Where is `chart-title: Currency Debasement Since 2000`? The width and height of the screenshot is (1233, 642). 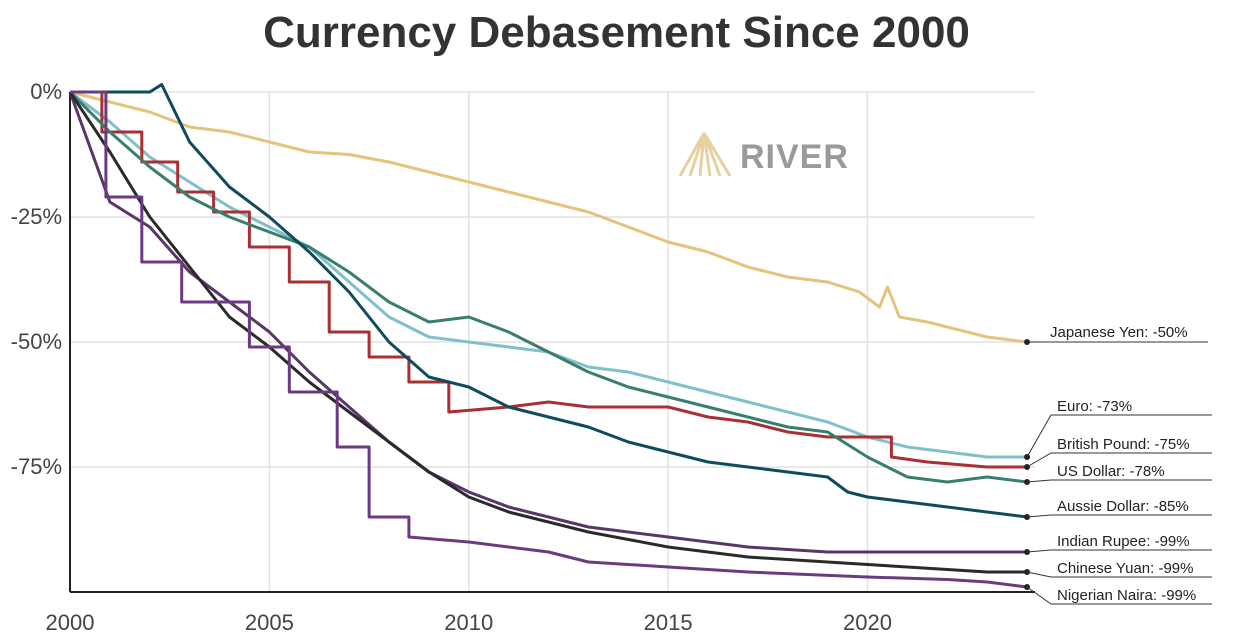 chart-title: Currency Debasement Since 2000 is located at coordinates (616, 32).